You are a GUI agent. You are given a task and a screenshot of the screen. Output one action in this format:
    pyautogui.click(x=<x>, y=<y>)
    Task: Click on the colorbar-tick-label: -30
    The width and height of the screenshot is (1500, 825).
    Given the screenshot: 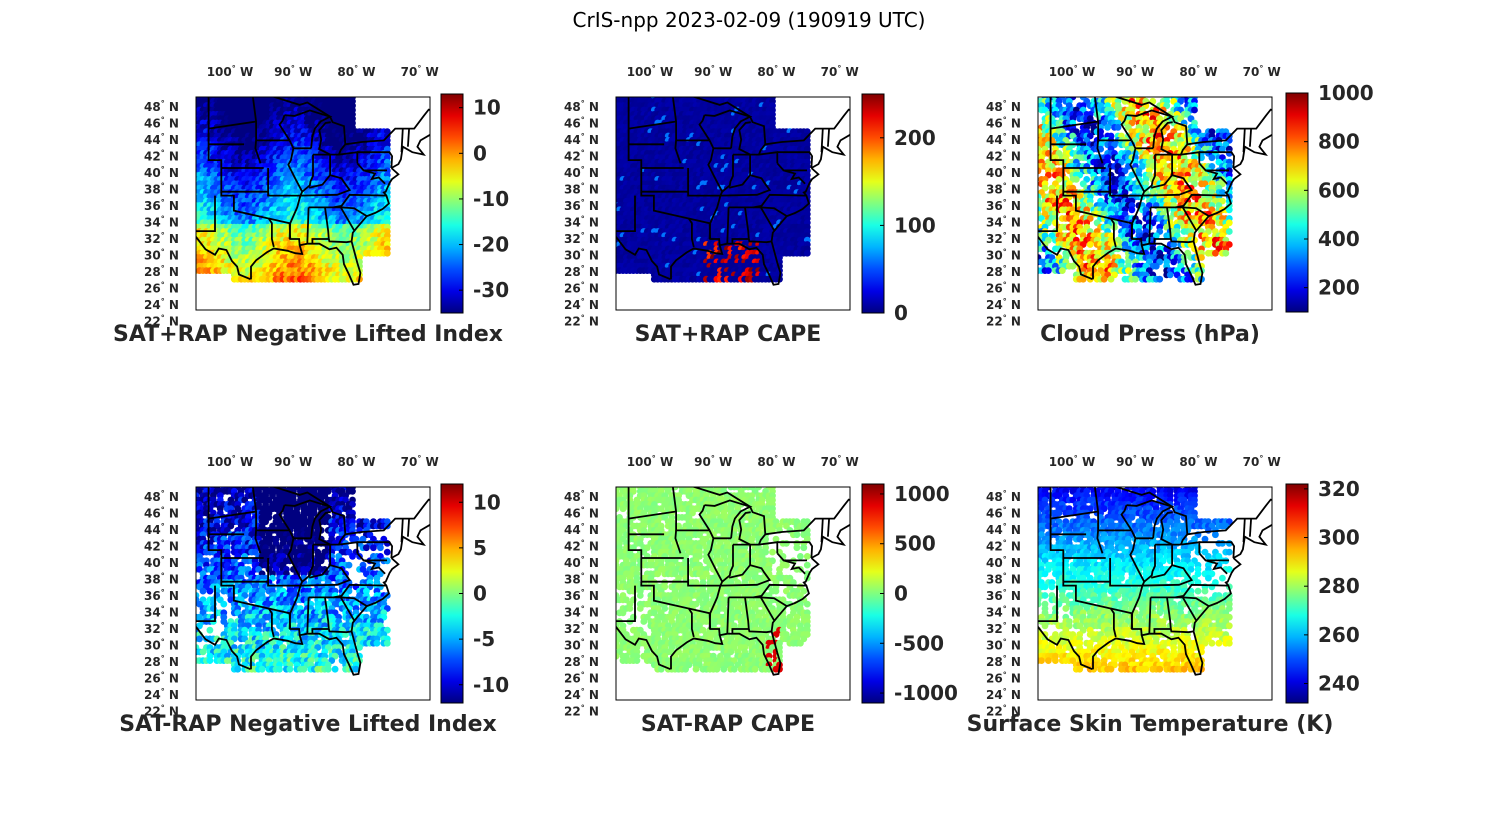 What is the action you would take?
    pyautogui.click(x=491, y=290)
    